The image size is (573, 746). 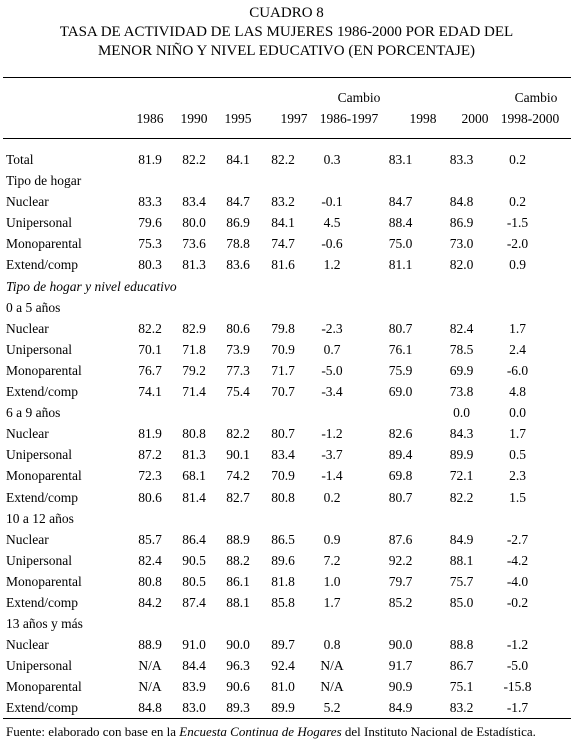 I want to click on cell-cambio-1998-2000: 0.5, so click(x=517, y=455).